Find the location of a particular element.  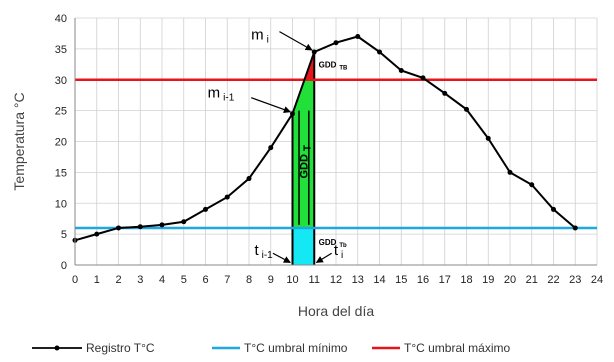

x-tick-label: 7 is located at coordinates (227, 280).